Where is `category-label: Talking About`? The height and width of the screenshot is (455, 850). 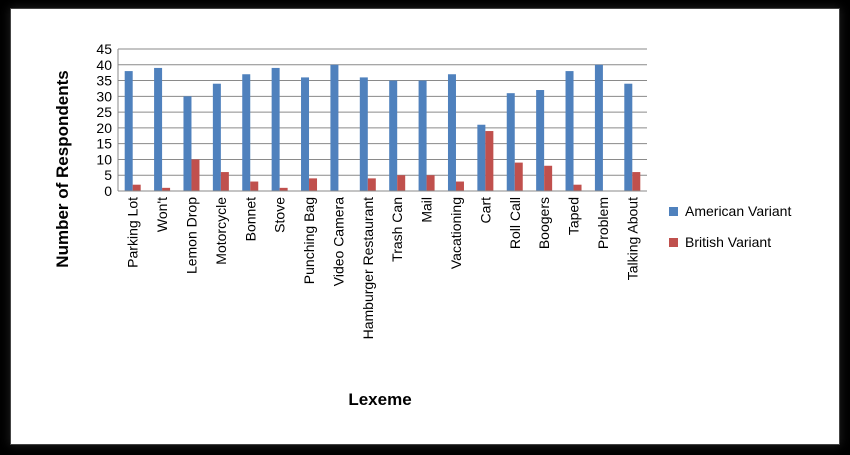 category-label: Talking About is located at coordinates (632, 238).